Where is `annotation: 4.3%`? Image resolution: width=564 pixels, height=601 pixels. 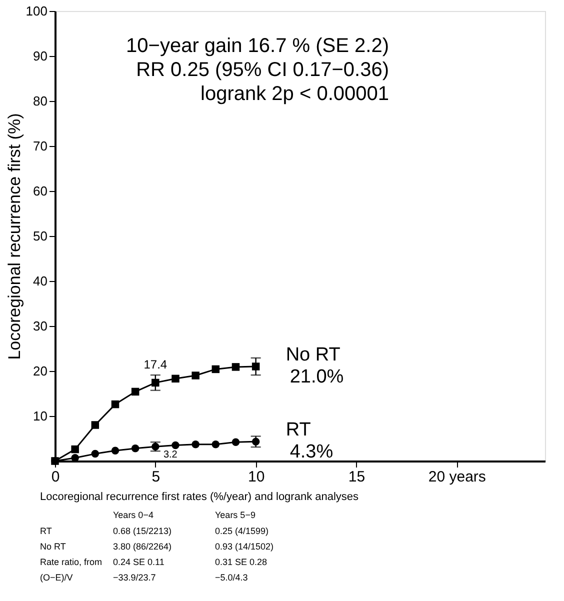
annotation: 4.3% is located at coordinates (312, 452).